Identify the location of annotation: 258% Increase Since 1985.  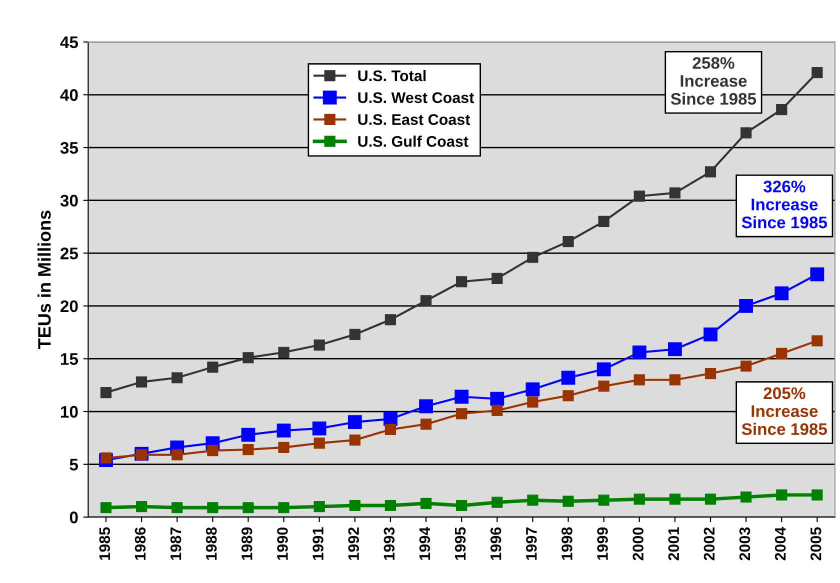
(713, 81).